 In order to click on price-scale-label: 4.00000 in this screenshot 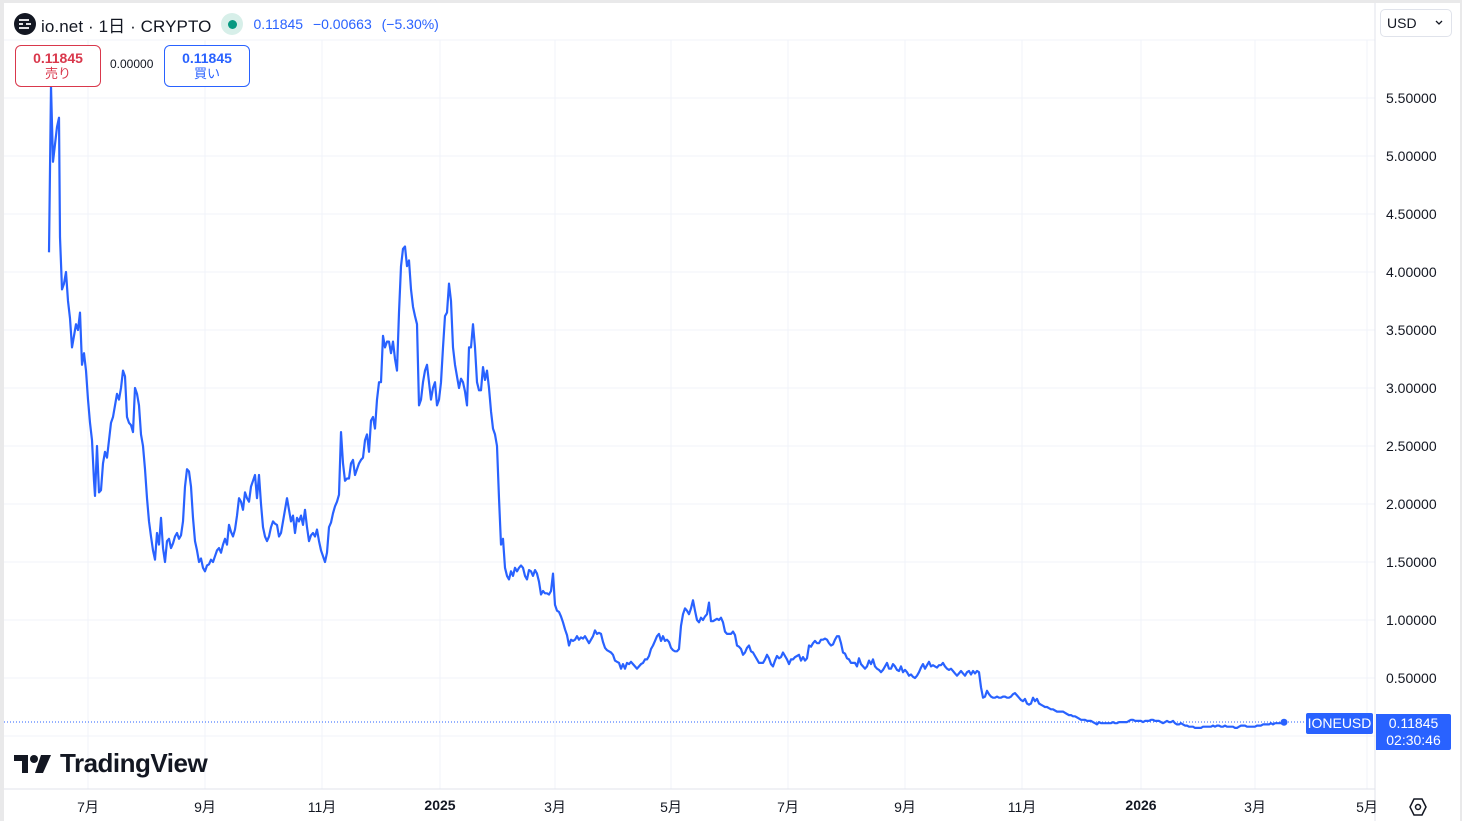, I will do `click(1411, 272)`.